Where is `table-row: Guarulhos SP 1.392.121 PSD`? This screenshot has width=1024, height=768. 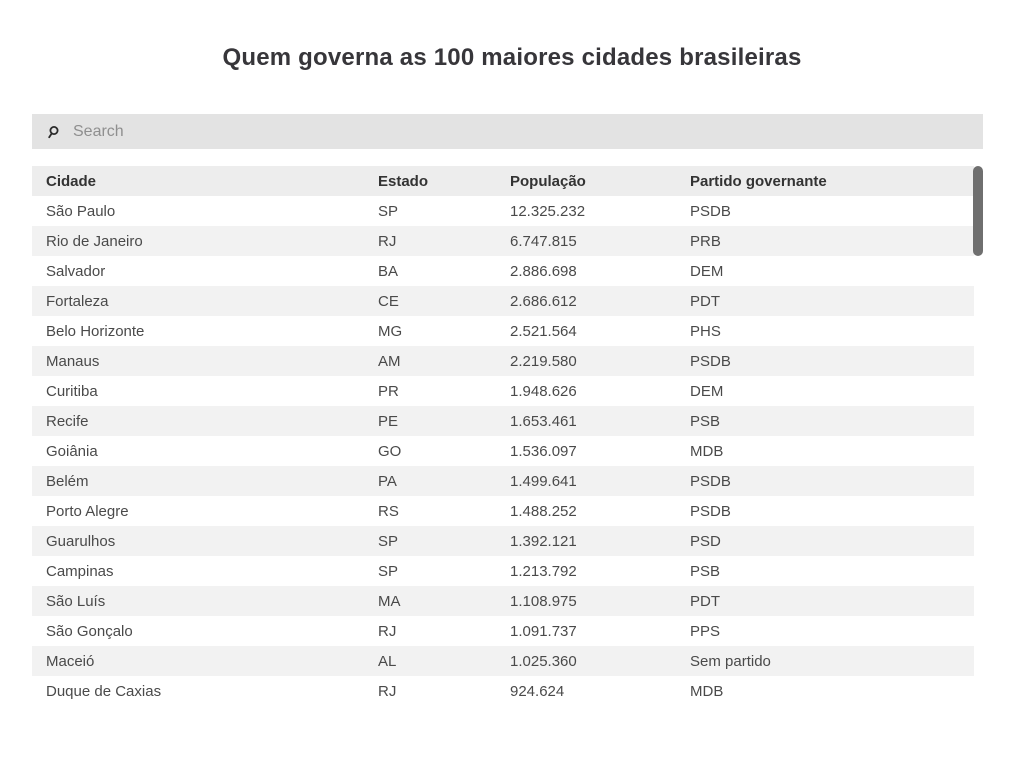
table-row: Guarulhos SP 1.392.121 PSD is located at coordinates (503, 541).